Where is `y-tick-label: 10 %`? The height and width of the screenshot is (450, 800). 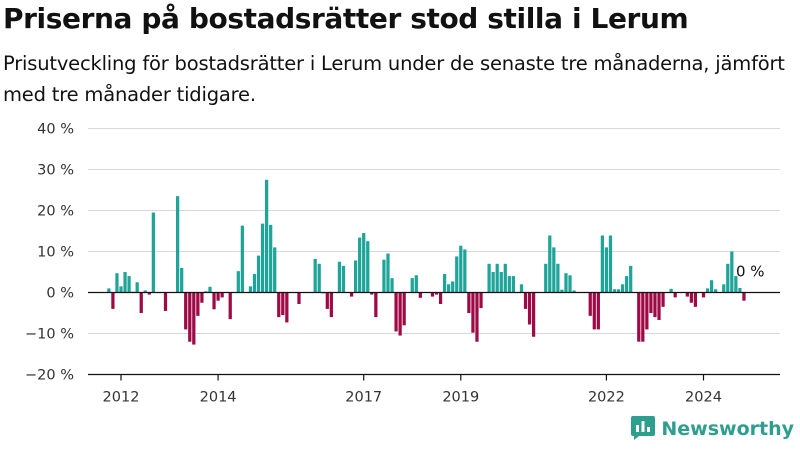
y-tick-label: 10 % is located at coordinates (55, 253).